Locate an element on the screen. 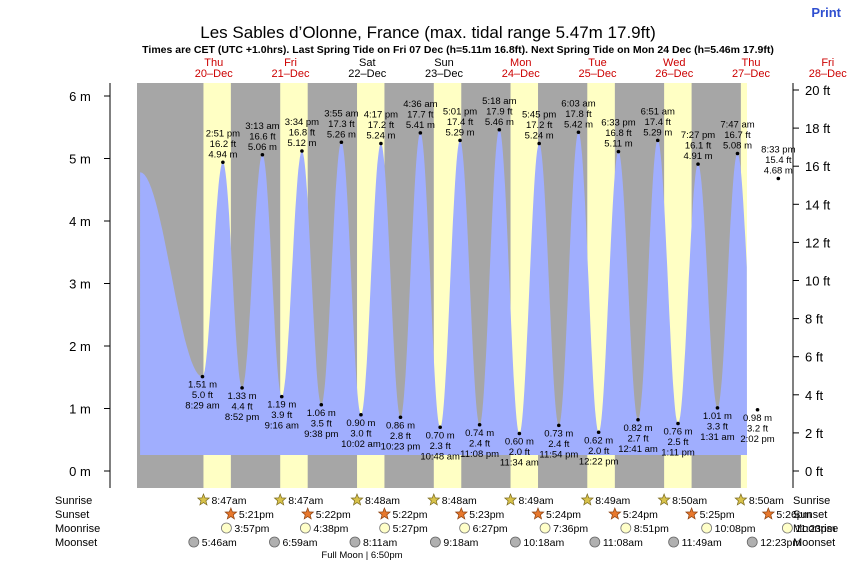 The image size is (856, 588). tide-label: 11:54 pm is located at coordinates (558, 454).